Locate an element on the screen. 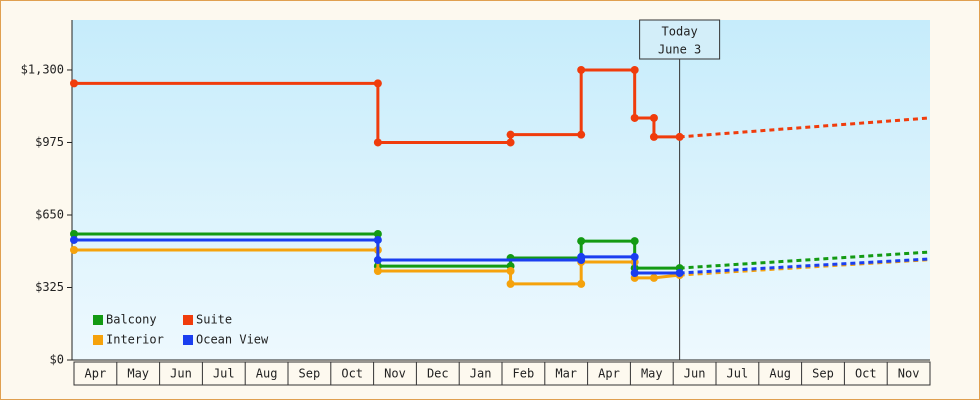 The image size is (980, 400). today-box is located at coordinates (680, 39).